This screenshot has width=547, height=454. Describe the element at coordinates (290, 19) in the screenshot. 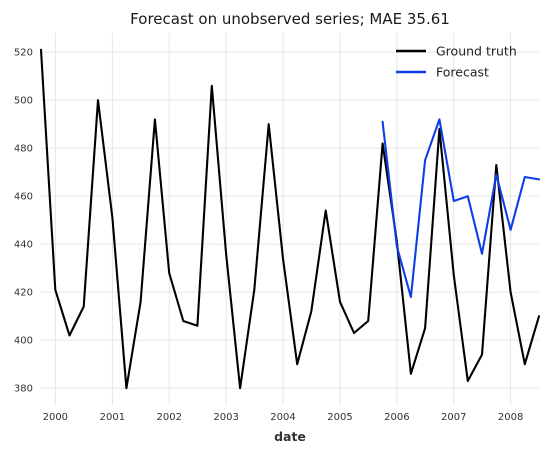

I see `chart-title: Forecast on unobserved series; MAE 35.61` at that location.